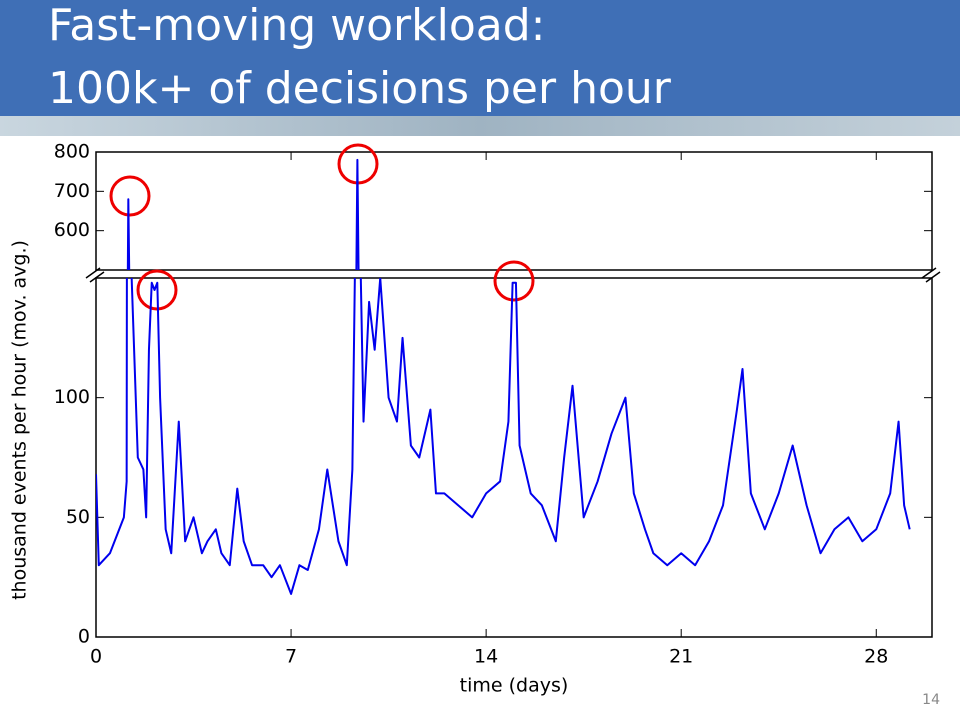  What do you see at coordinates (78, 517) in the screenshot?
I see `y-tick-label: 50` at bounding box center [78, 517].